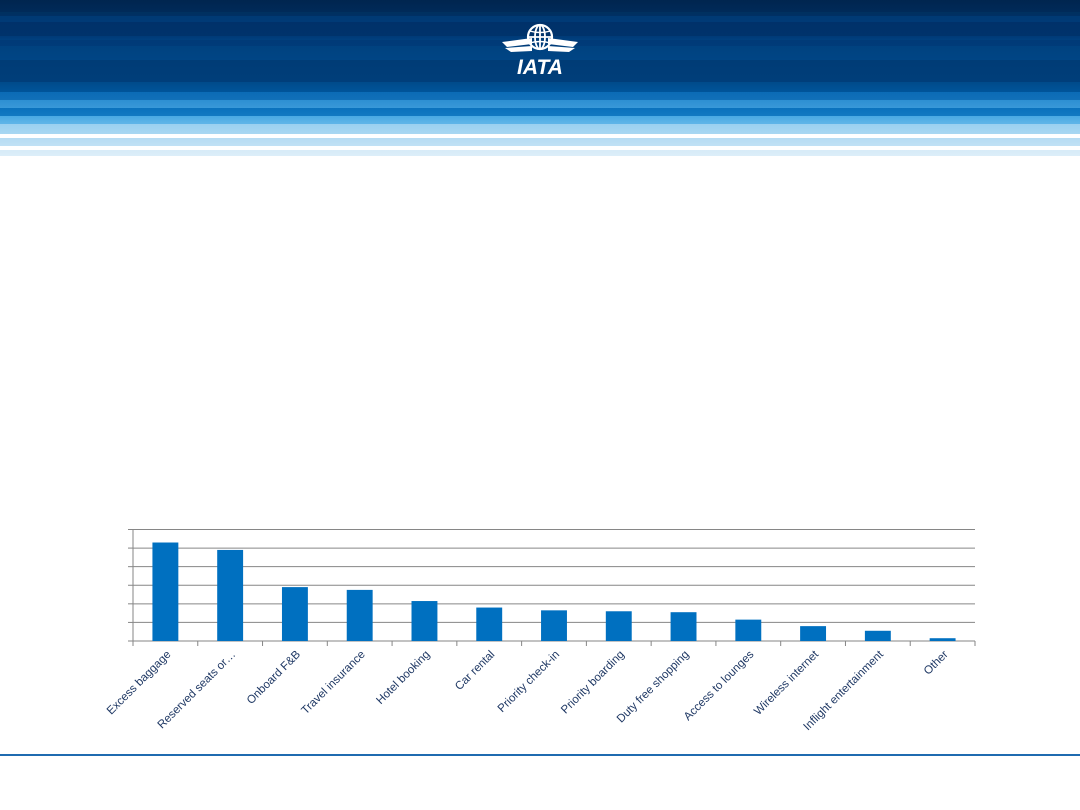  What do you see at coordinates (719, 685) in the screenshot?
I see `x-tick-label: Access to lounges` at bounding box center [719, 685].